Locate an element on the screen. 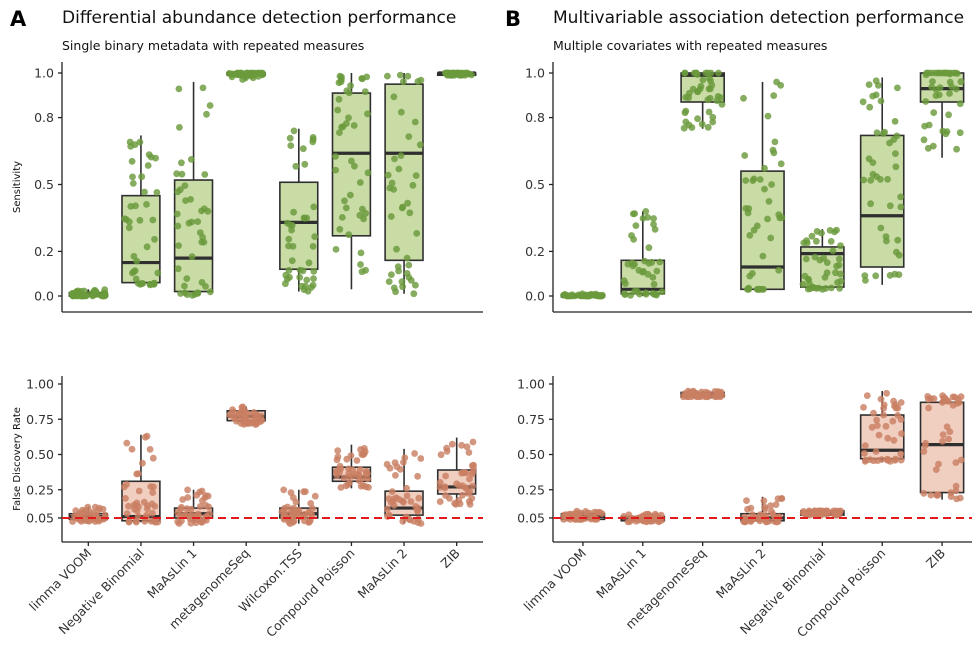  y-tick-label: 1.00 is located at coordinates (40, 384).